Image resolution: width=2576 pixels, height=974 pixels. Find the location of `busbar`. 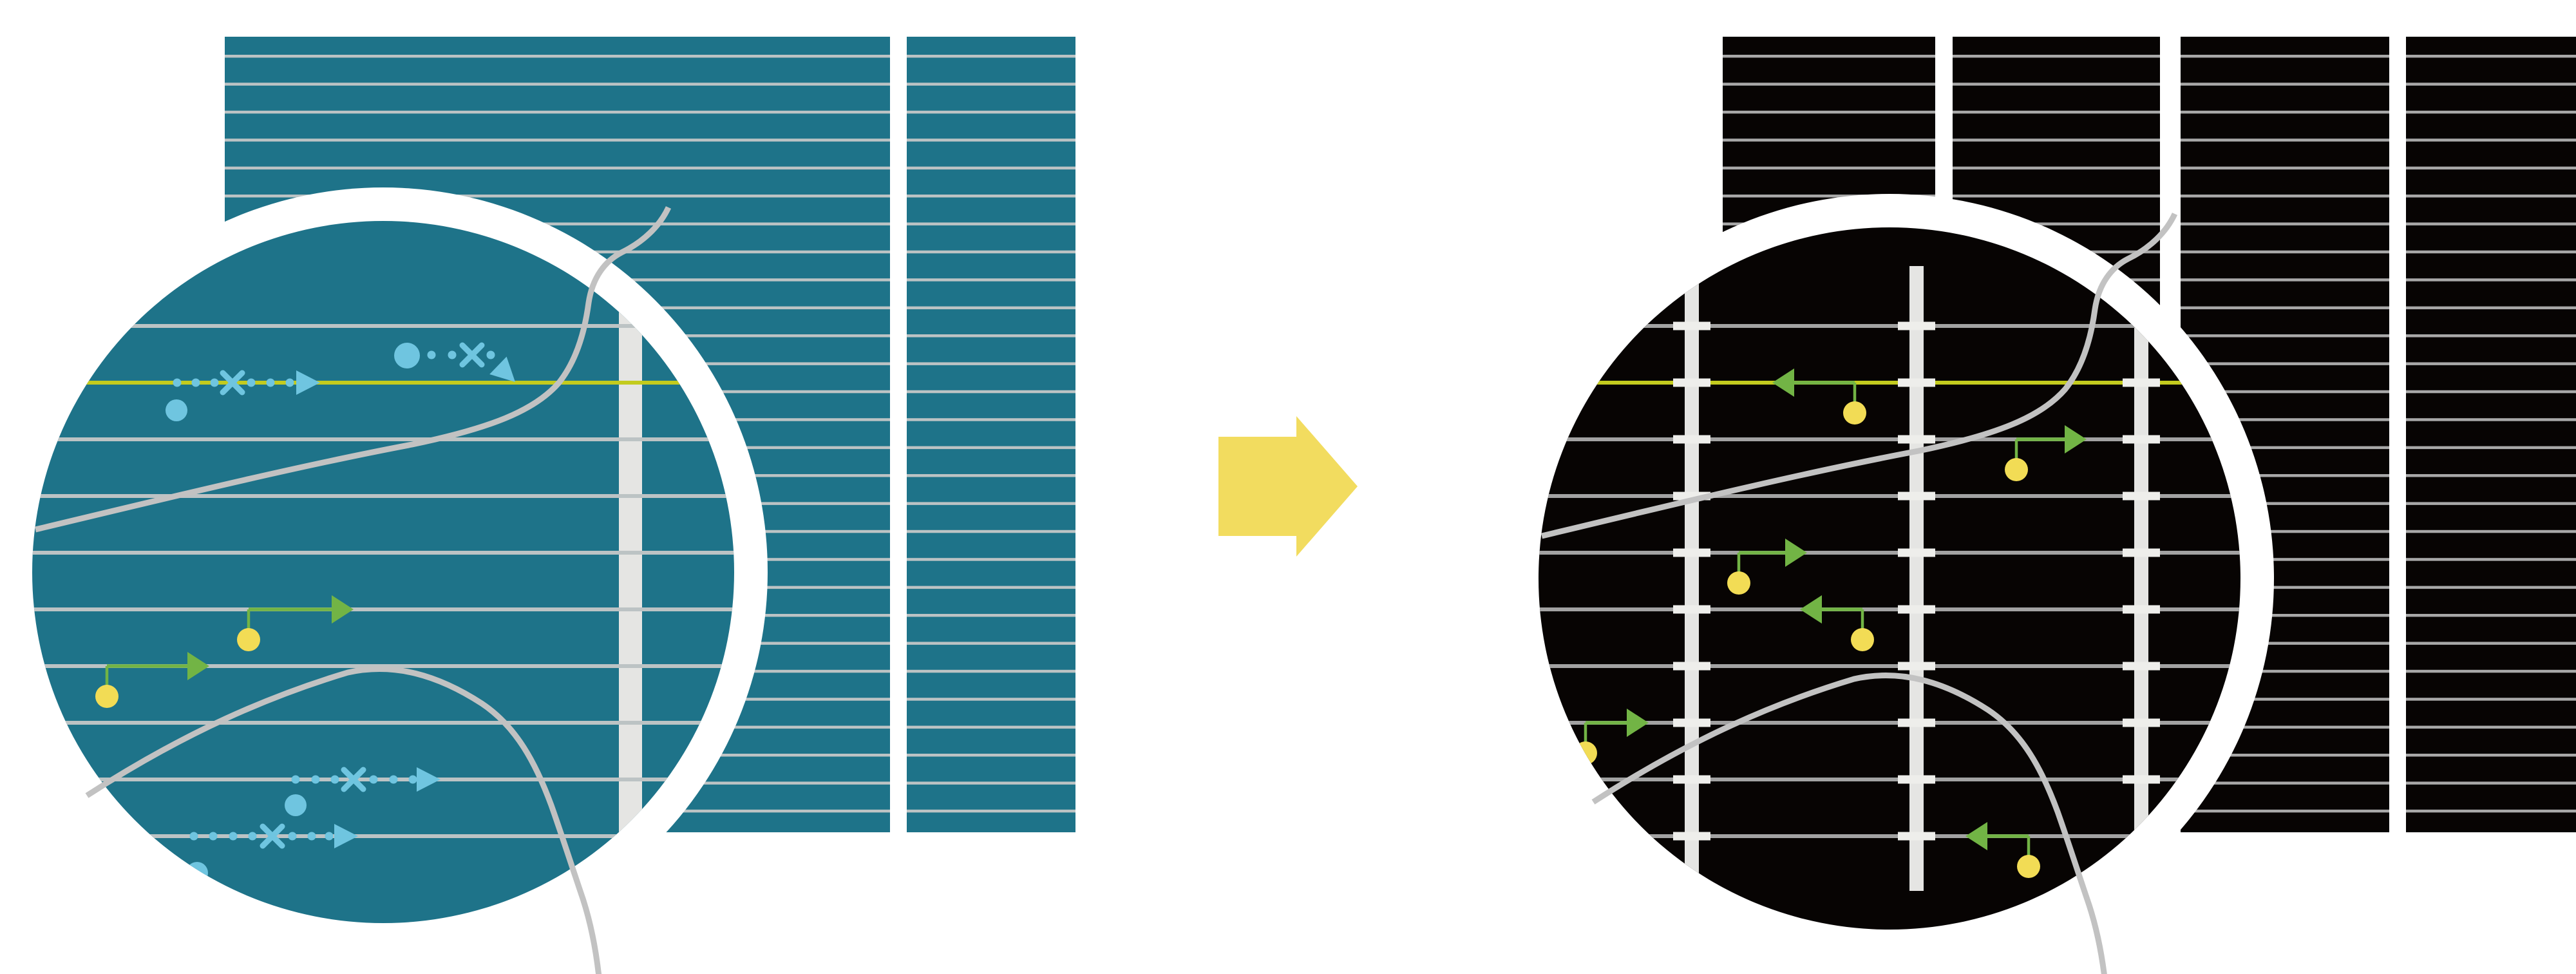

busbar is located at coordinates (1917, 578).